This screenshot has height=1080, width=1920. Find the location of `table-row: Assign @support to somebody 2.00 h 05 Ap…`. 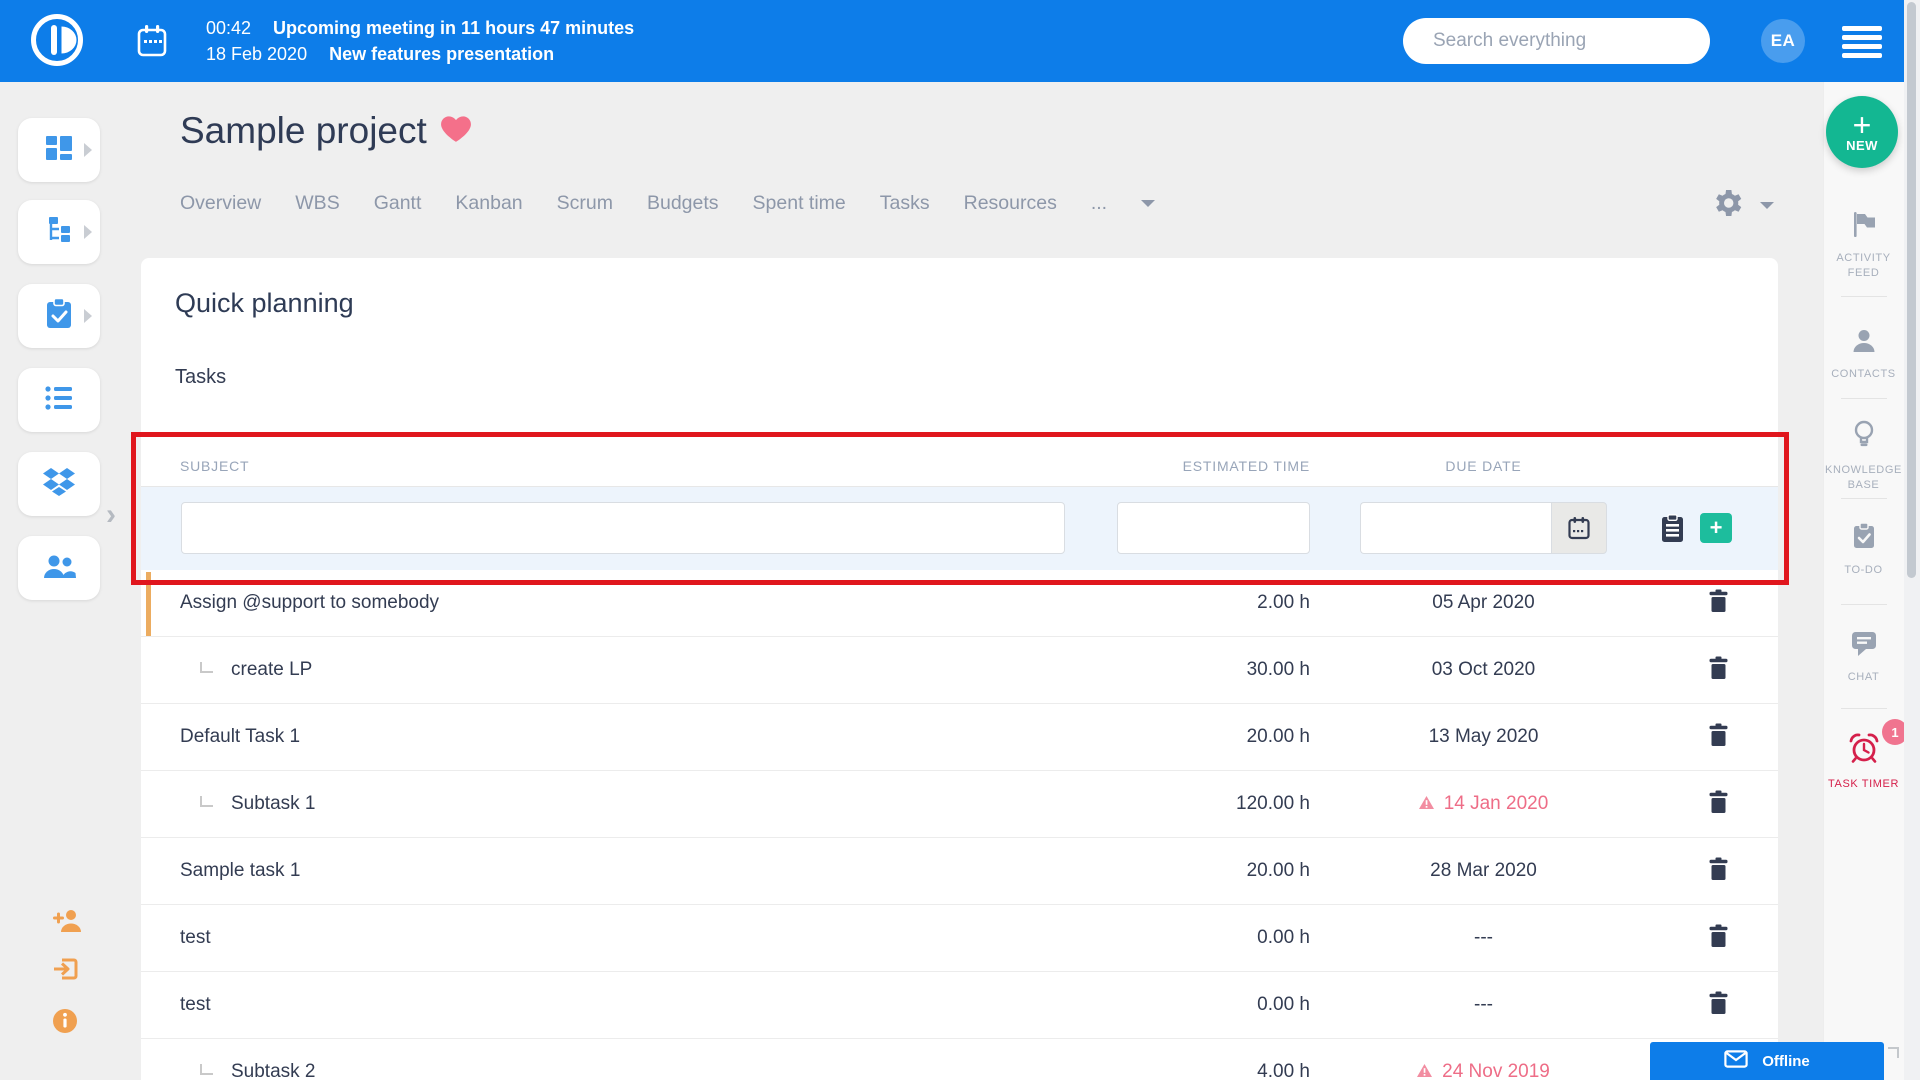

table-row: Assign @support to somebody 2.00 h 05 Ap… is located at coordinates (959, 603).